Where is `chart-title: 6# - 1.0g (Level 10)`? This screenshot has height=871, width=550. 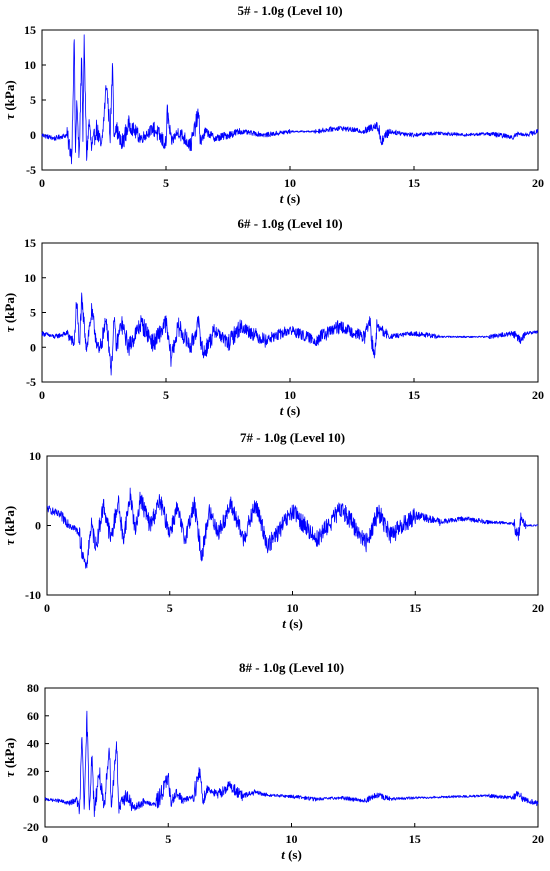 chart-title: 6# - 1.0g (Level 10) is located at coordinates (289, 223).